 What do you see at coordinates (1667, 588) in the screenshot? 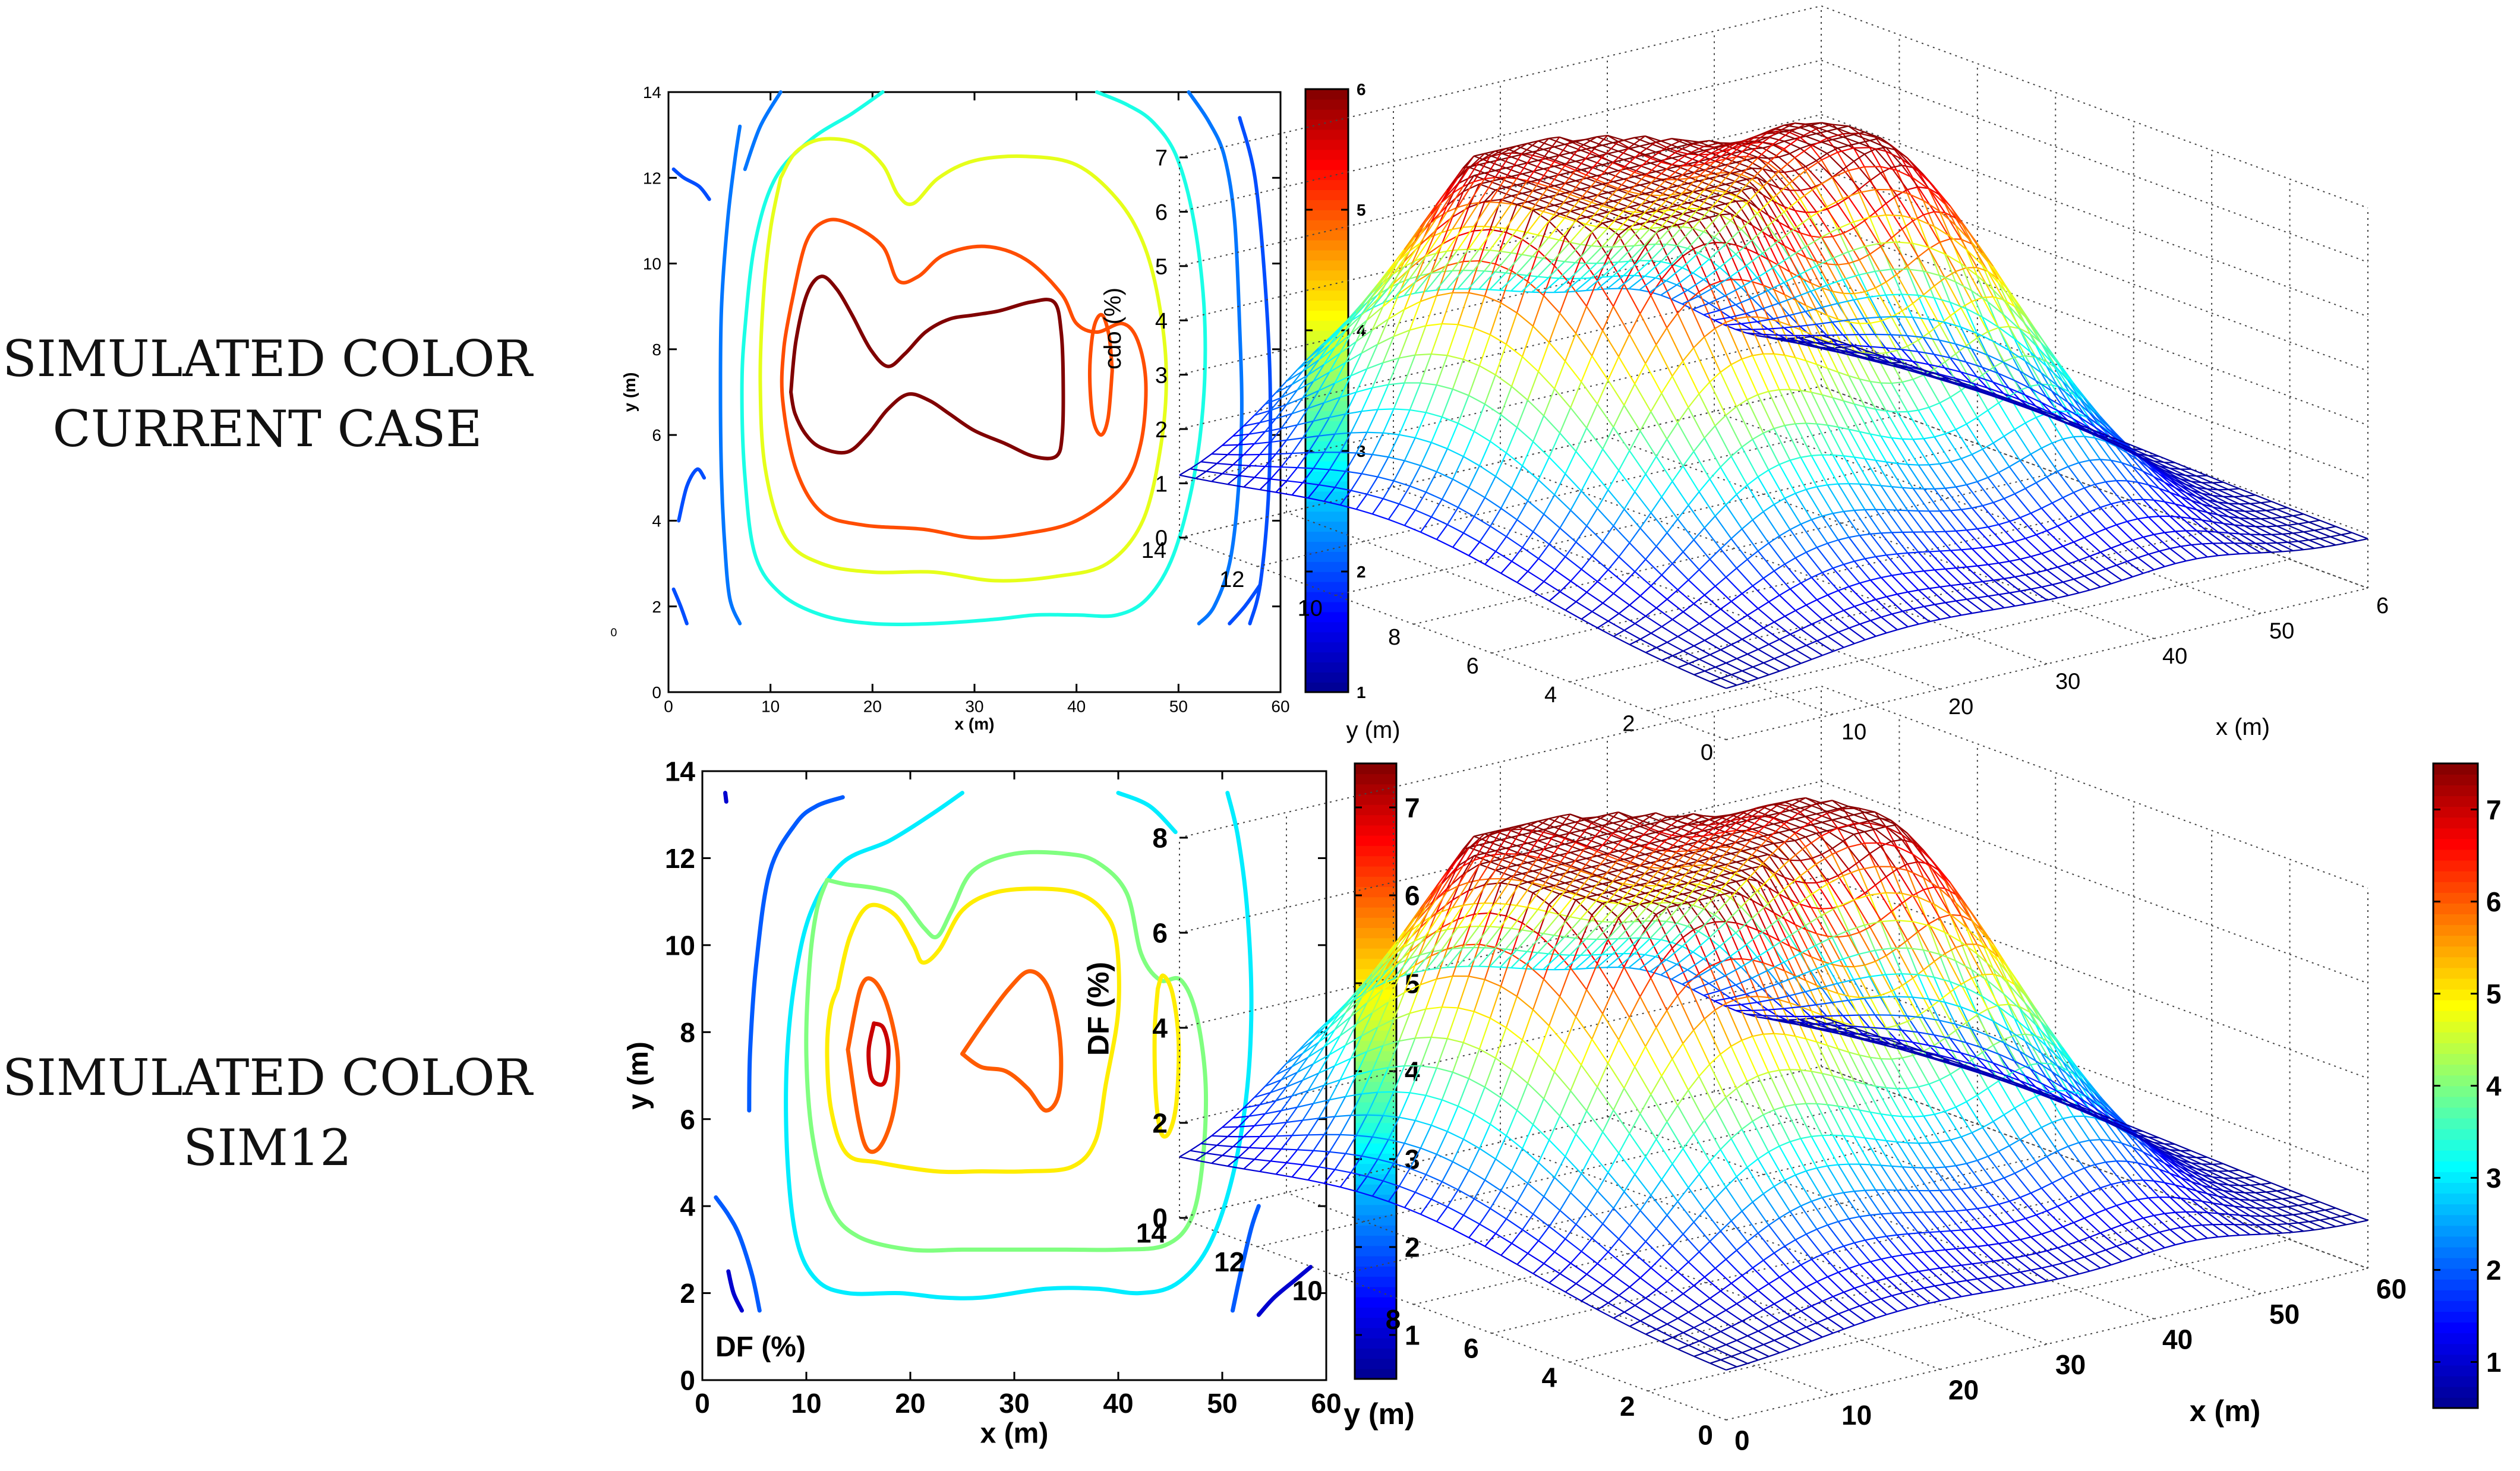
I see `grid-line` at bounding box center [1667, 588].